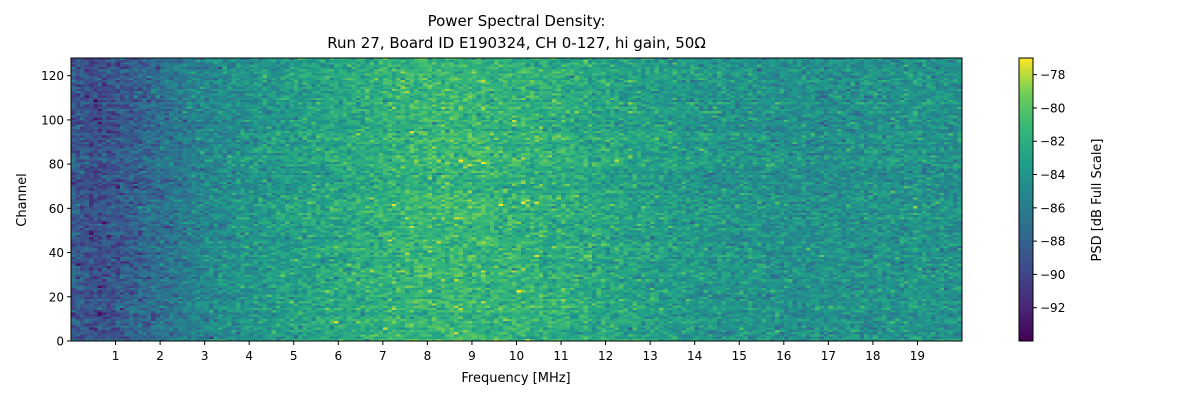 This screenshot has width=1200, height=400. Describe the element at coordinates (56, 253) in the screenshot. I see `y-tick-label: 40` at that location.